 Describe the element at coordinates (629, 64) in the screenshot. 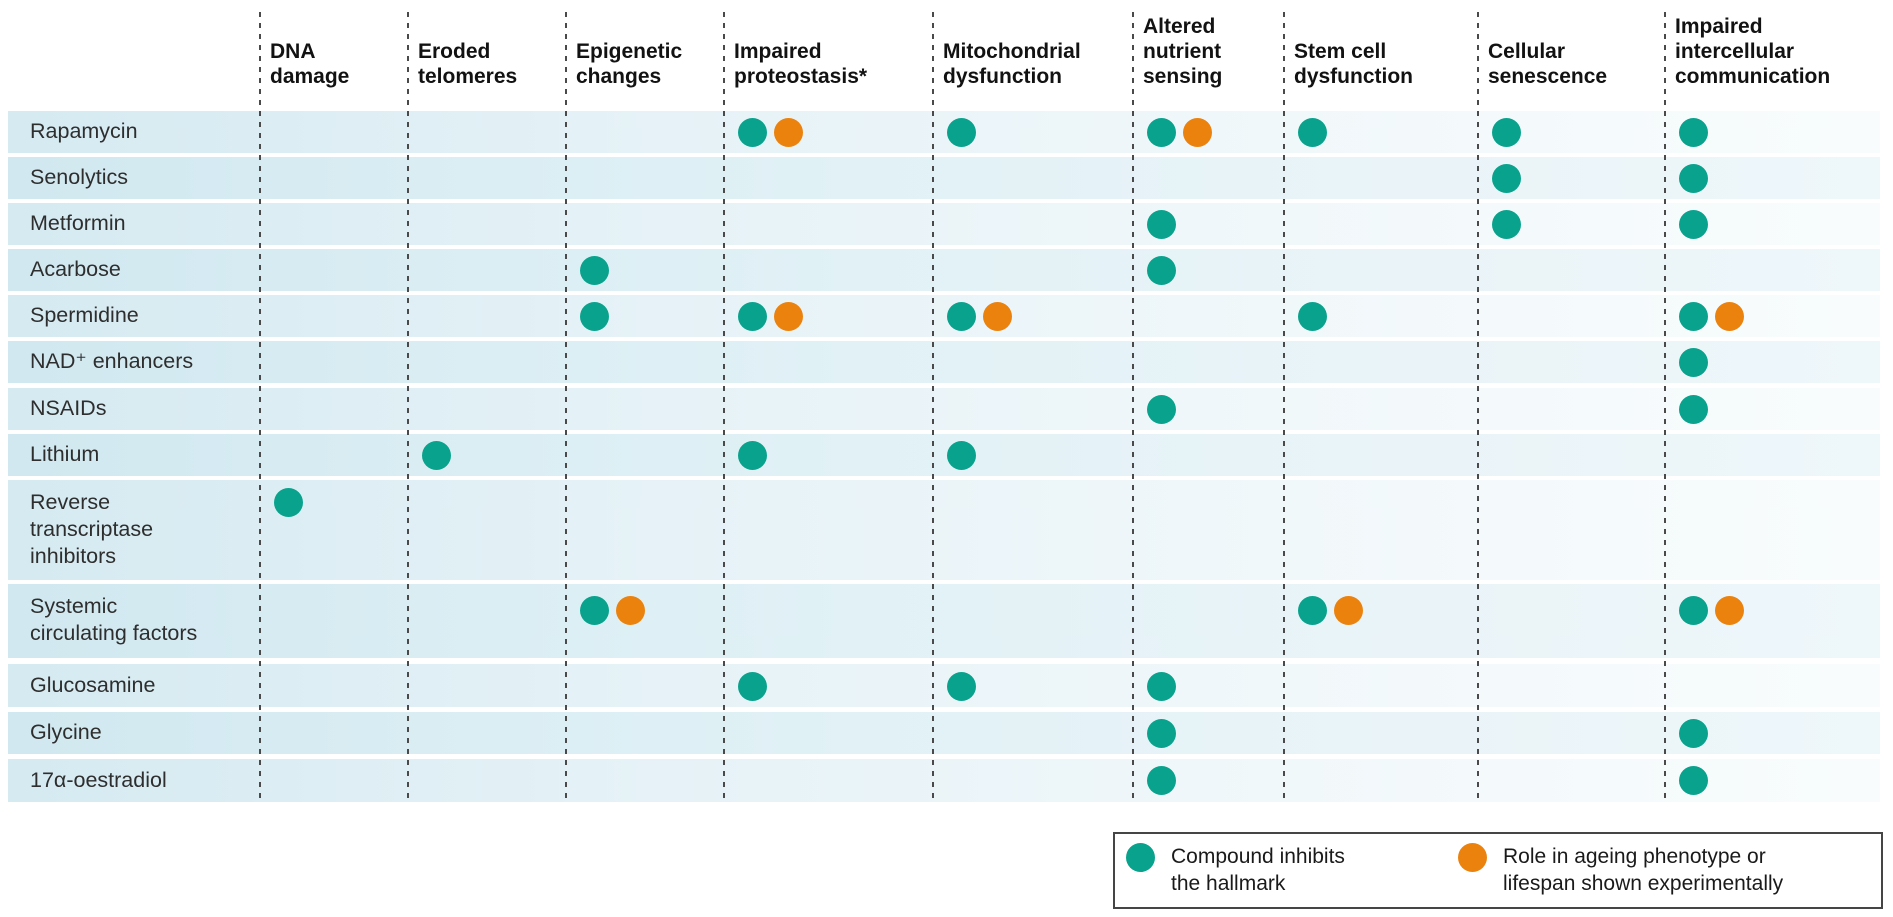

I see `column-header-epigenetic: Epigenetic changes` at that location.